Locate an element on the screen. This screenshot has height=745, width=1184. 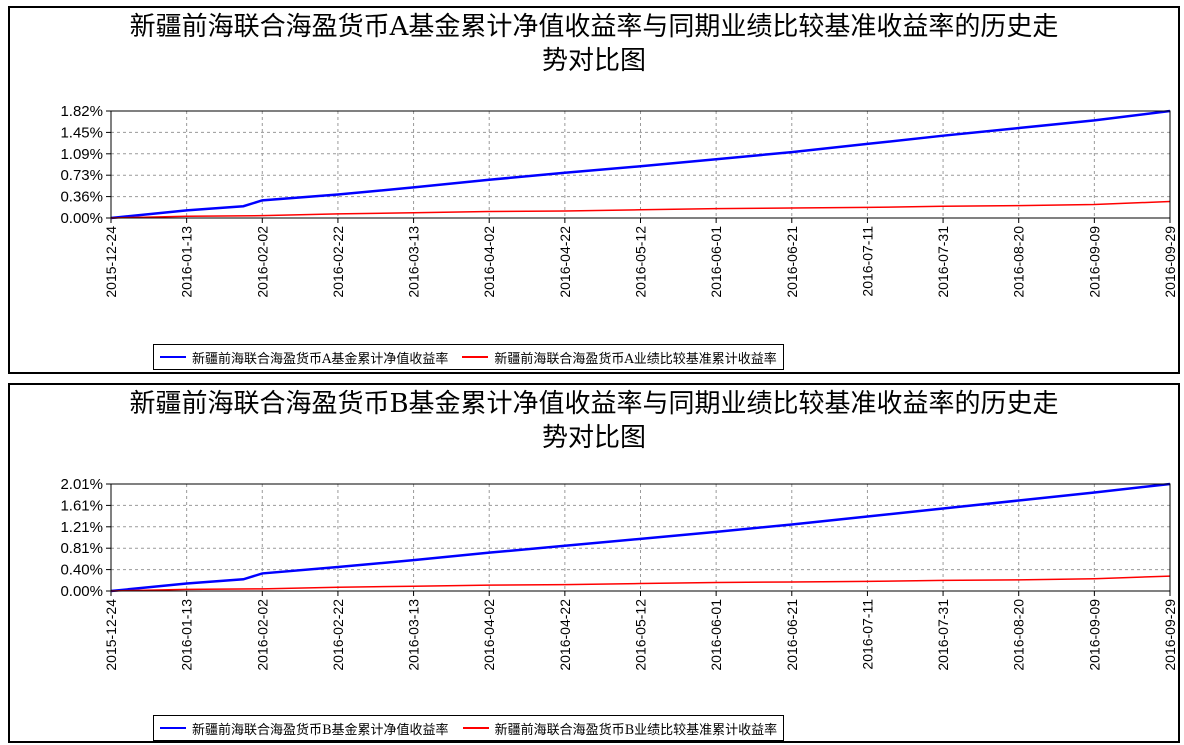
y-tick-label: 1.61% is located at coordinates (81, 505).